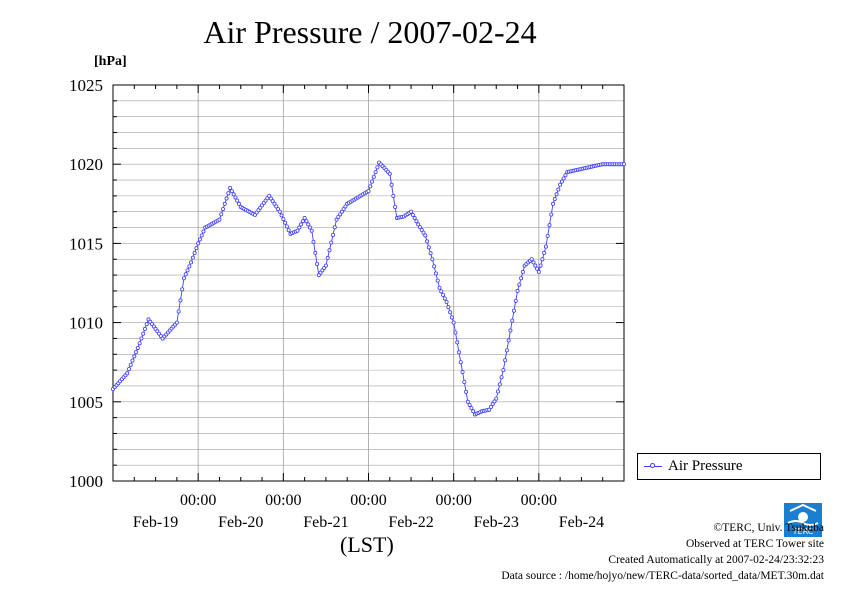 Image resolution: width=842 pixels, height=595 pixels. What do you see at coordinates (754, 544) in the screenshot?
I see `observation-site-text: Observed at TERC Tower site` at bounding box center [754, 544].